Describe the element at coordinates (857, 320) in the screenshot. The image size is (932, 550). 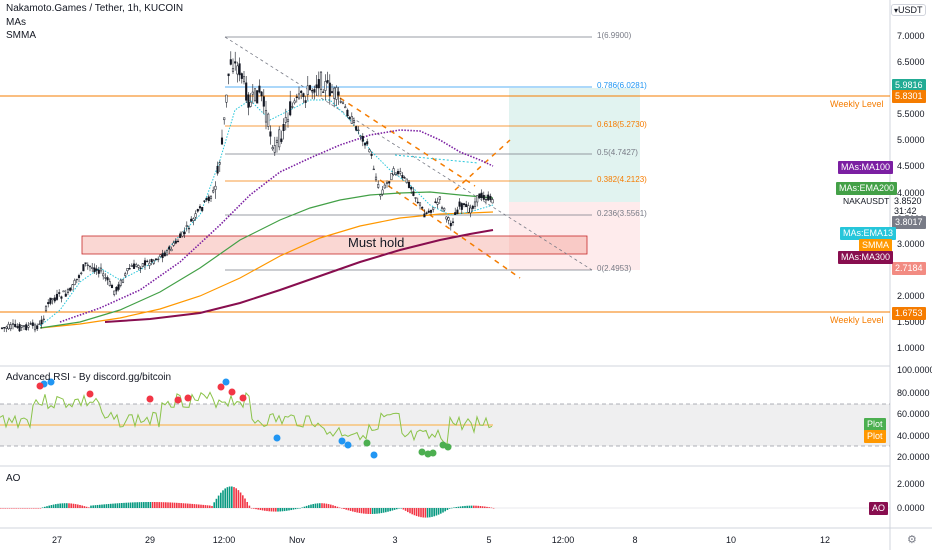
I see `weekly-level-lower: Weekly Level` at that location.